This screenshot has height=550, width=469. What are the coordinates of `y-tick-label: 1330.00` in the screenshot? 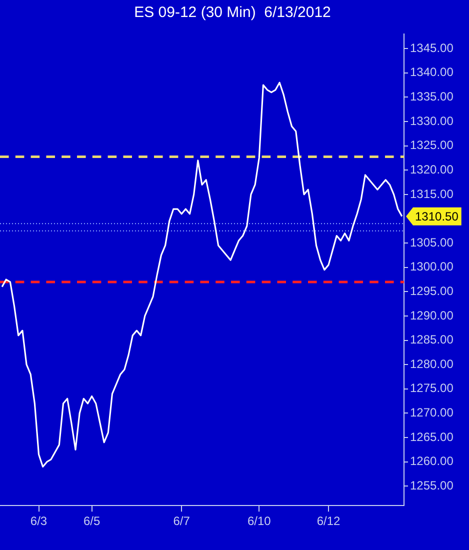 It's located at (432, 121).